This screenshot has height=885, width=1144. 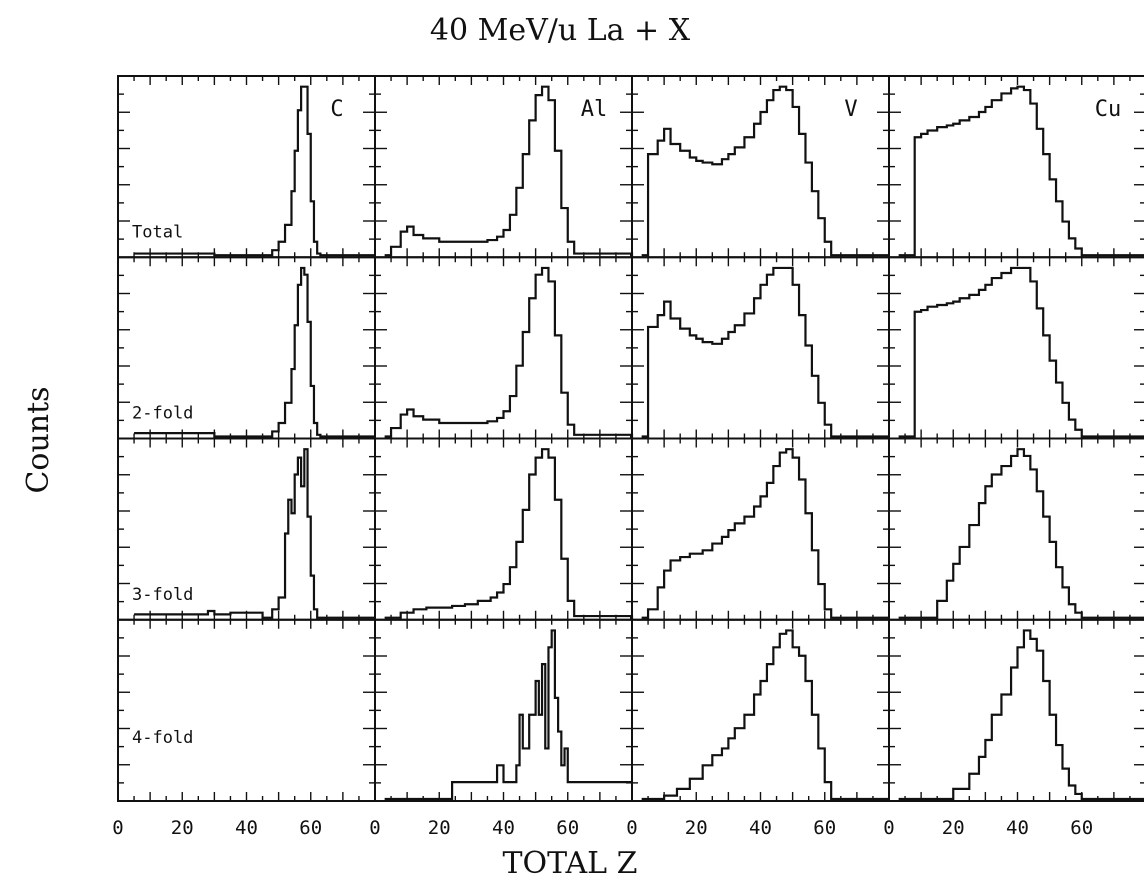 I want to click on panel-3-1: 0 20 40 60, so click(x=501, y=728).